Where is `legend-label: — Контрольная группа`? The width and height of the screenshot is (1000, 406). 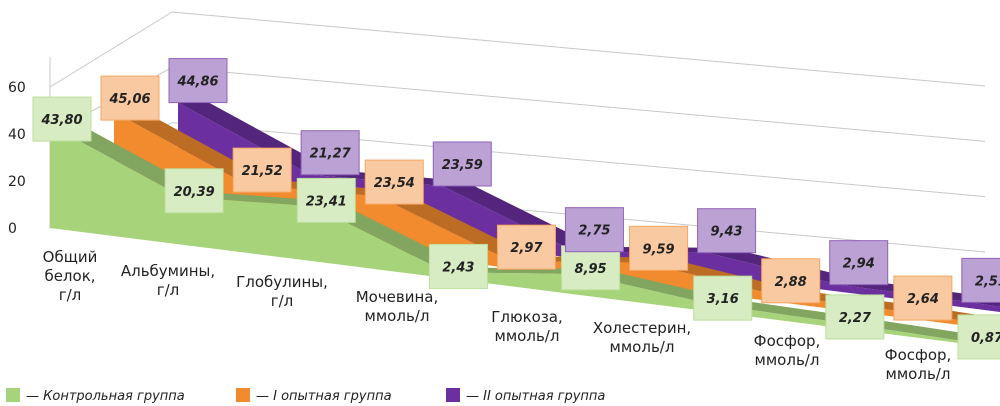
legend-label: — Контрольная группа is located at coordinates (105, 396).